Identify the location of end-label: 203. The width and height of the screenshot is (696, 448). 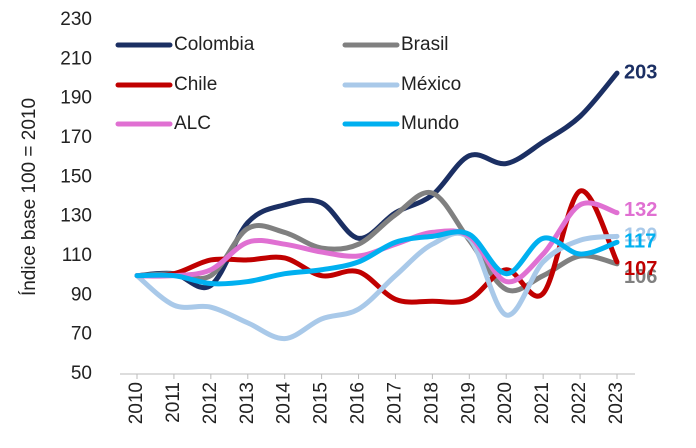
(640, 72).